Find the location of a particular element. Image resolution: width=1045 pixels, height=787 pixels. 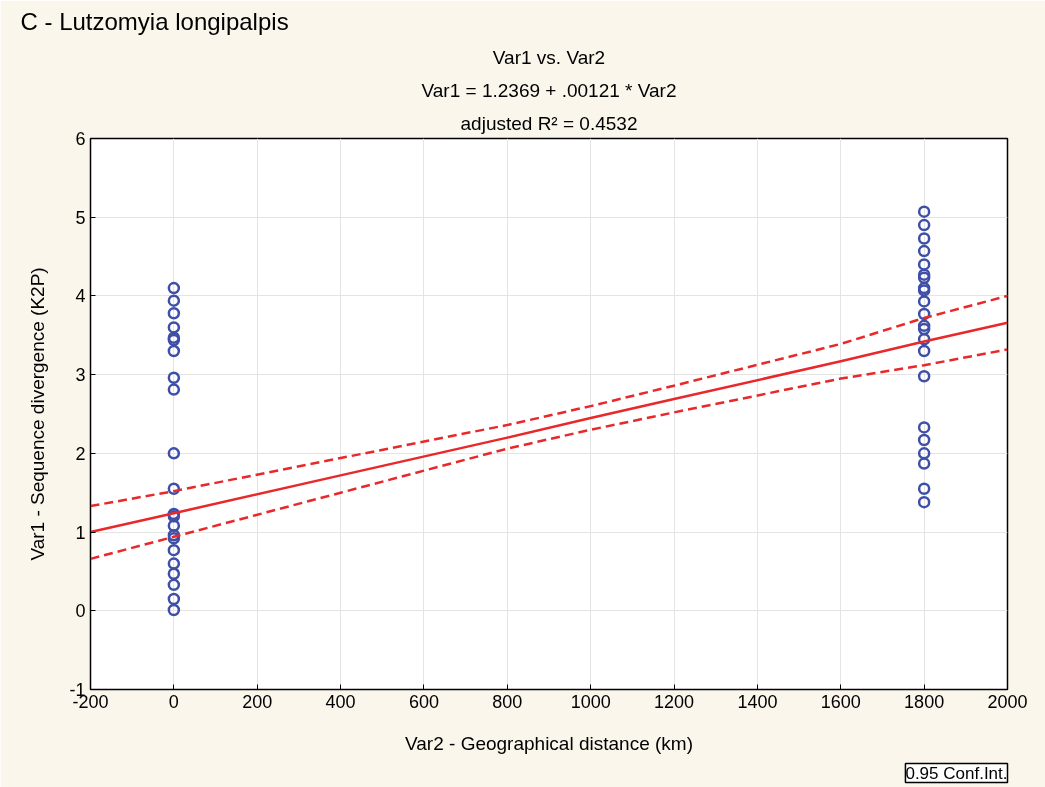

x-tick-label: 400 is located at coordinates (340, 701).